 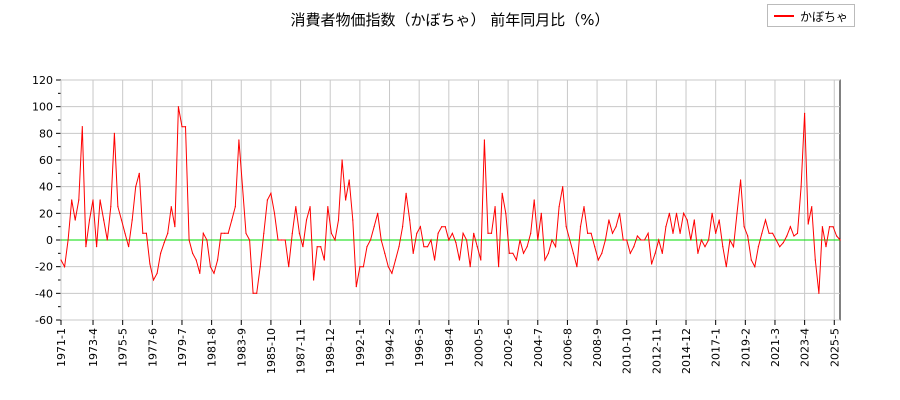 What do you see at coordinates (44, 267) in the screenshot?
I see `y-tick-label: -20` at bounding box center [44, 267].